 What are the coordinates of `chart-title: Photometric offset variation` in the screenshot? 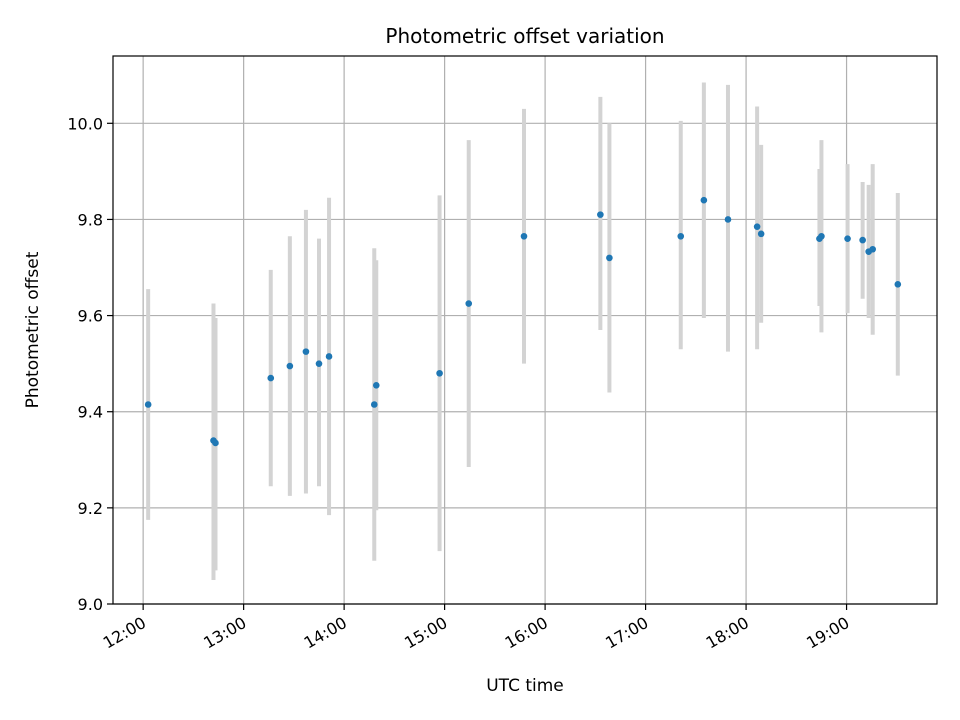 It's located at (524, 36).